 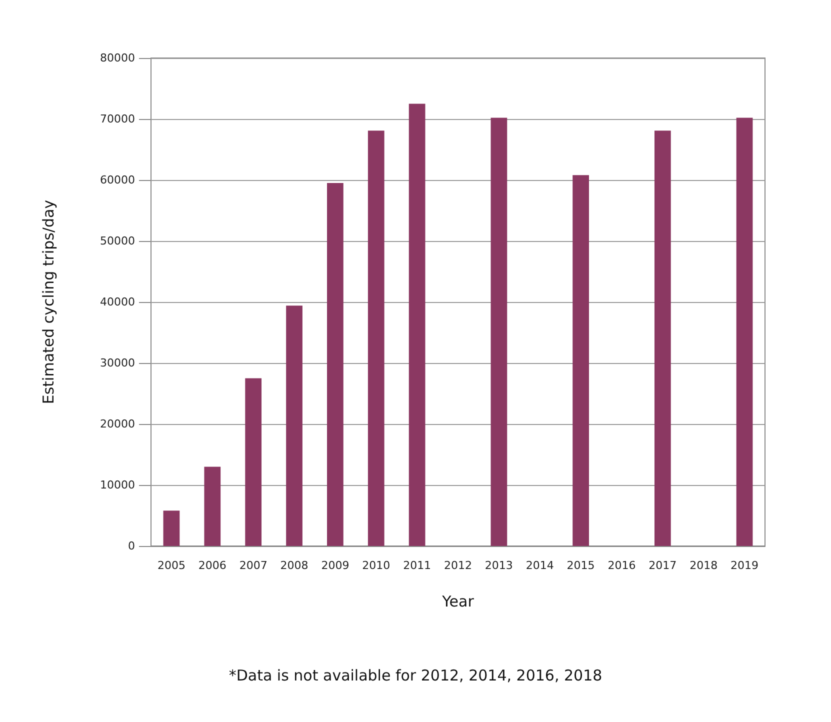 What do you see at coordinates (540, 565) in the screenshot?
I see `x-tick-label: 2014` at bounding box center [540, 565].